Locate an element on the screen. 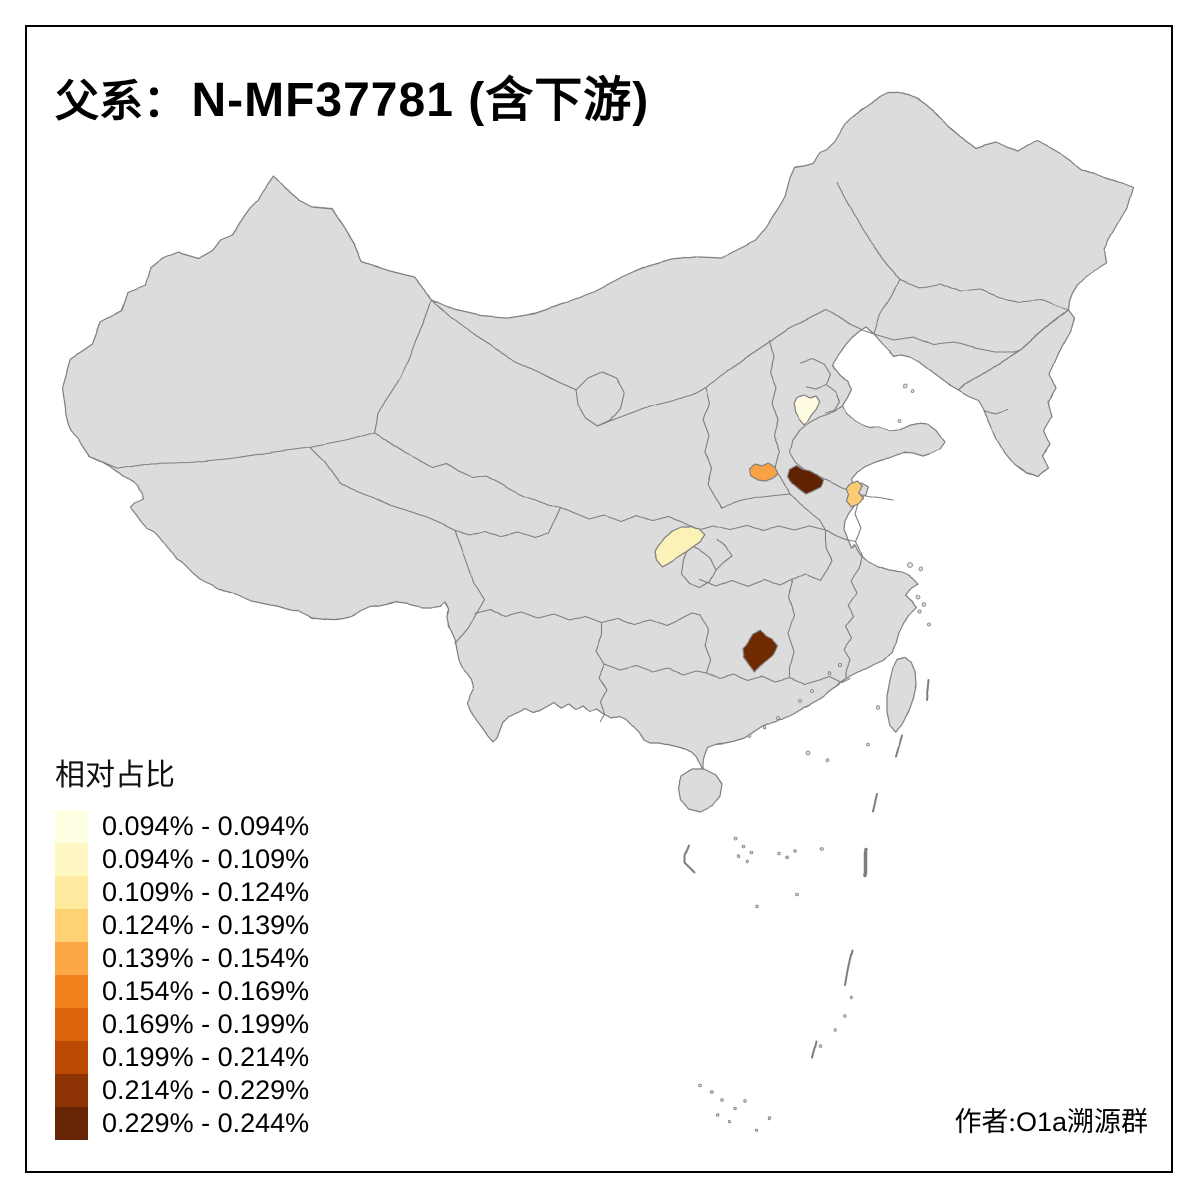 This screenshot has height=1200, width=1200. legend-label: 0.169% - 0.199% is located at coordinates (206, 1024).